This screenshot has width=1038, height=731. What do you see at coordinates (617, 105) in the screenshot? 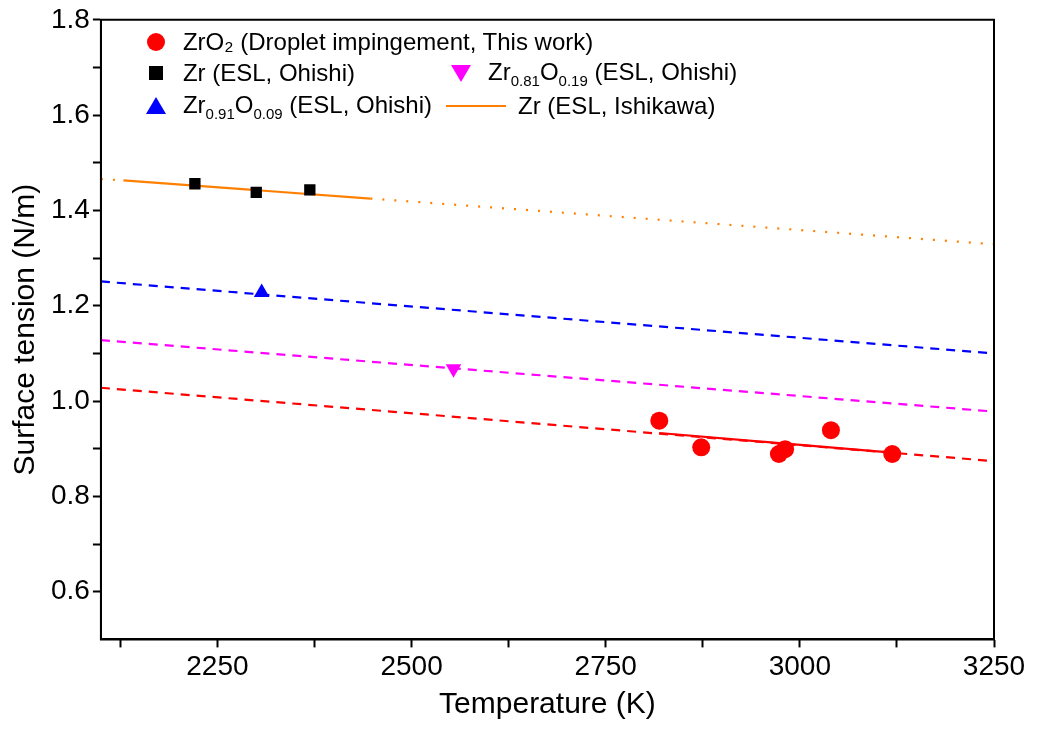
I see `legend-label: Zr (ESL, Ishikawa)` at bounding box center [617, 105].